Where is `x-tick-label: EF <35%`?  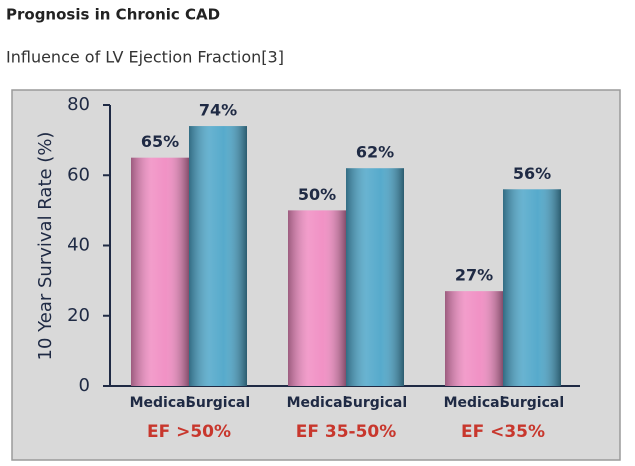
x-tick-label: EF <35% is located at coordinates (503, 432).